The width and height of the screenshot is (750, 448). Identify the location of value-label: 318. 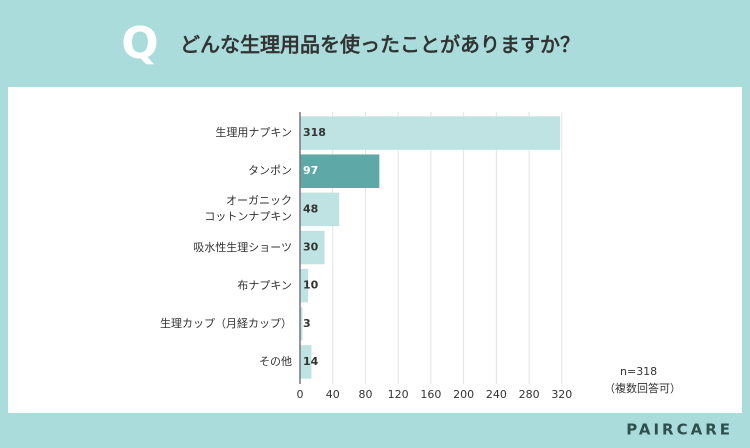
(314, 132).